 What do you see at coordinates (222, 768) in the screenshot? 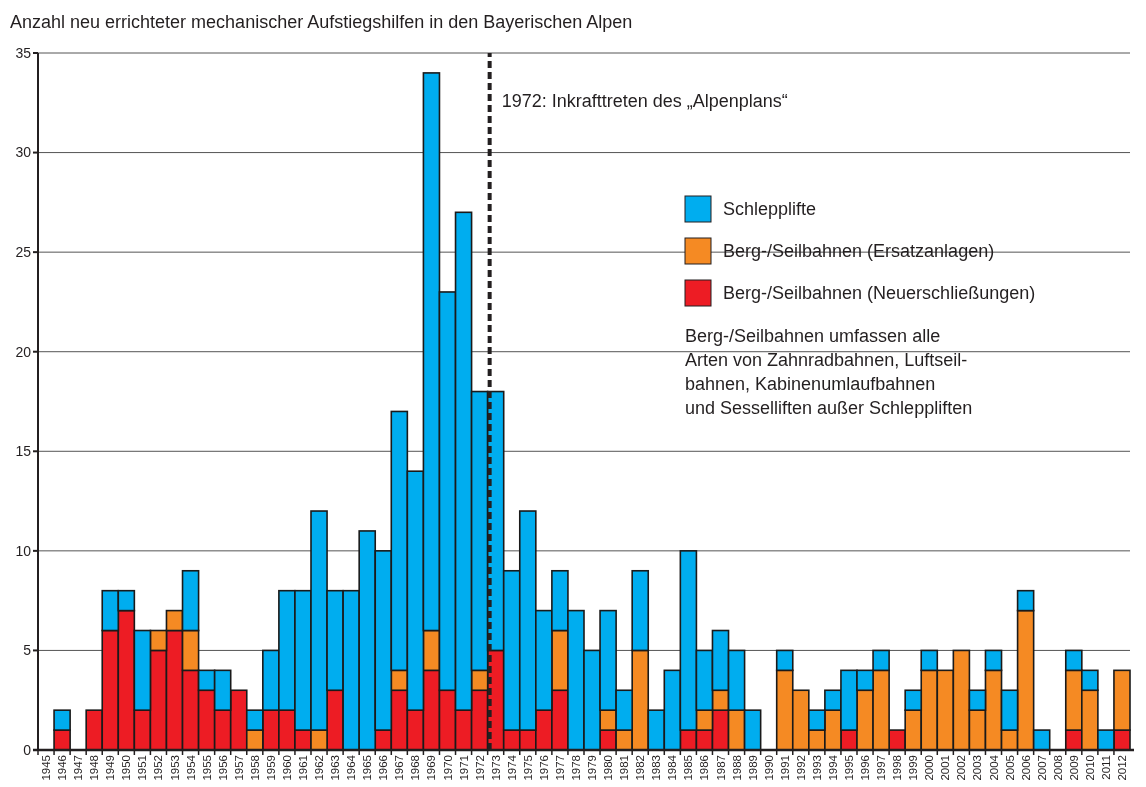
I see `x-tick-label: 1956` at bounding box center [222, 768].